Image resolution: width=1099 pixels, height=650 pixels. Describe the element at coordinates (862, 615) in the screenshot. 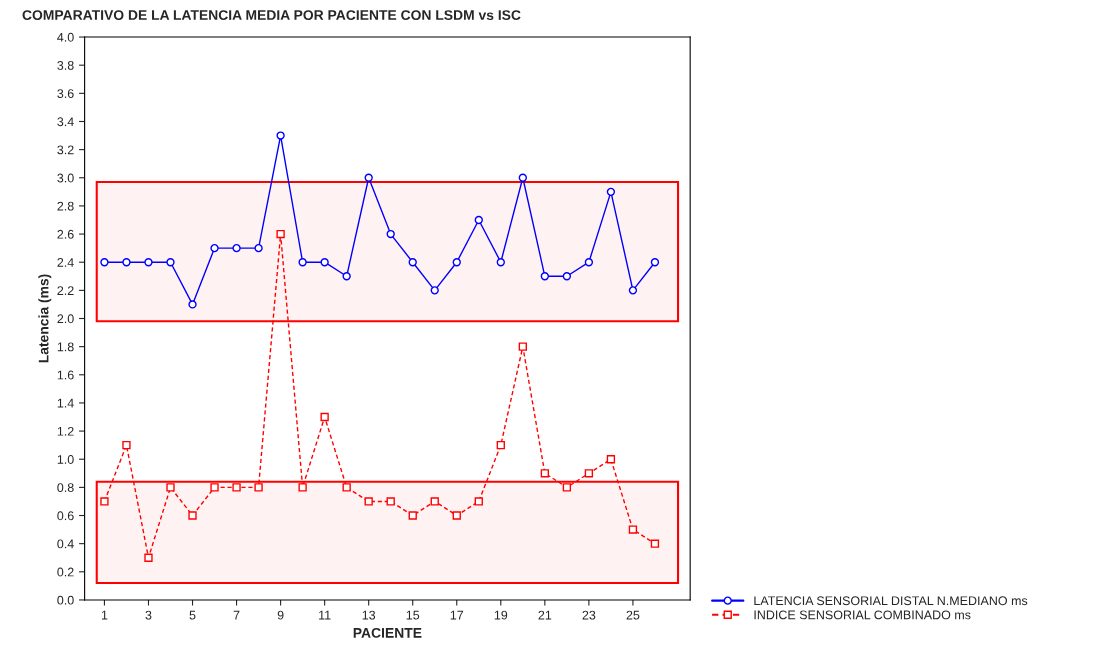

I see `legend-label: INDICE SENSORIAL COMBINADO ms` at that location.